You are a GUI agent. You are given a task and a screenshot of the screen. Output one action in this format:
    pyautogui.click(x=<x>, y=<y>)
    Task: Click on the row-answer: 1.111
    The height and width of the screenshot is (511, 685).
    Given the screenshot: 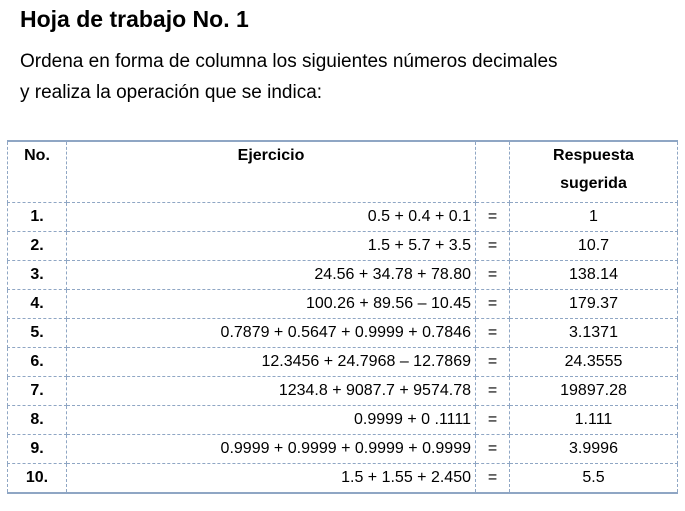 What is the action you would take?
    pyautogui.click(x=593, y=420)
    